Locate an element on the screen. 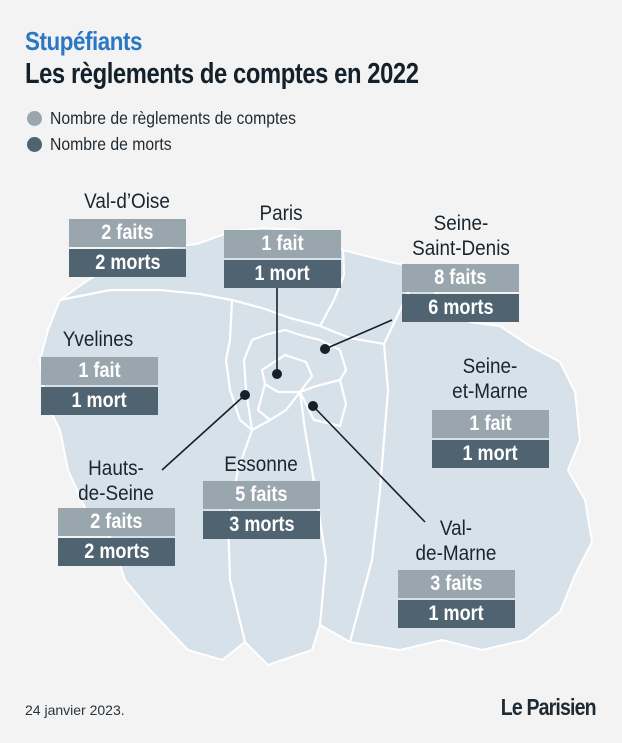 The width and height of the screenshot is (622, 743). kicker: Stupéfiants is located at coordinates (84, 41).